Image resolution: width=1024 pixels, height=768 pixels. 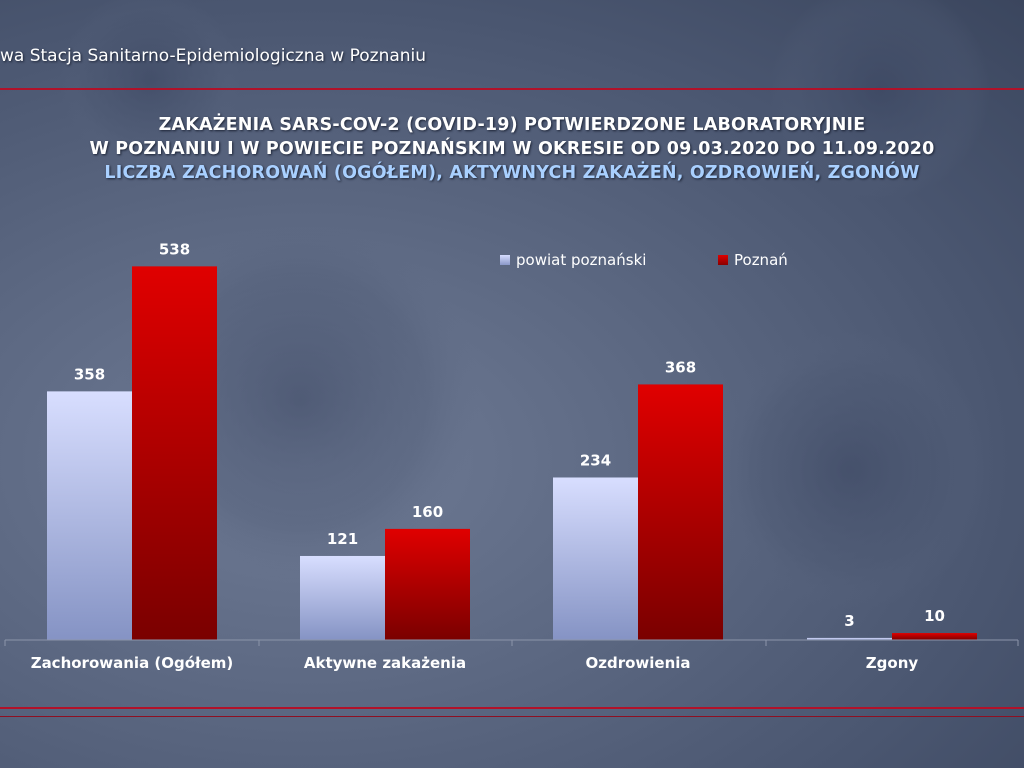 I want to click on legend-swatch-poznan, so click(x=723, y=260).